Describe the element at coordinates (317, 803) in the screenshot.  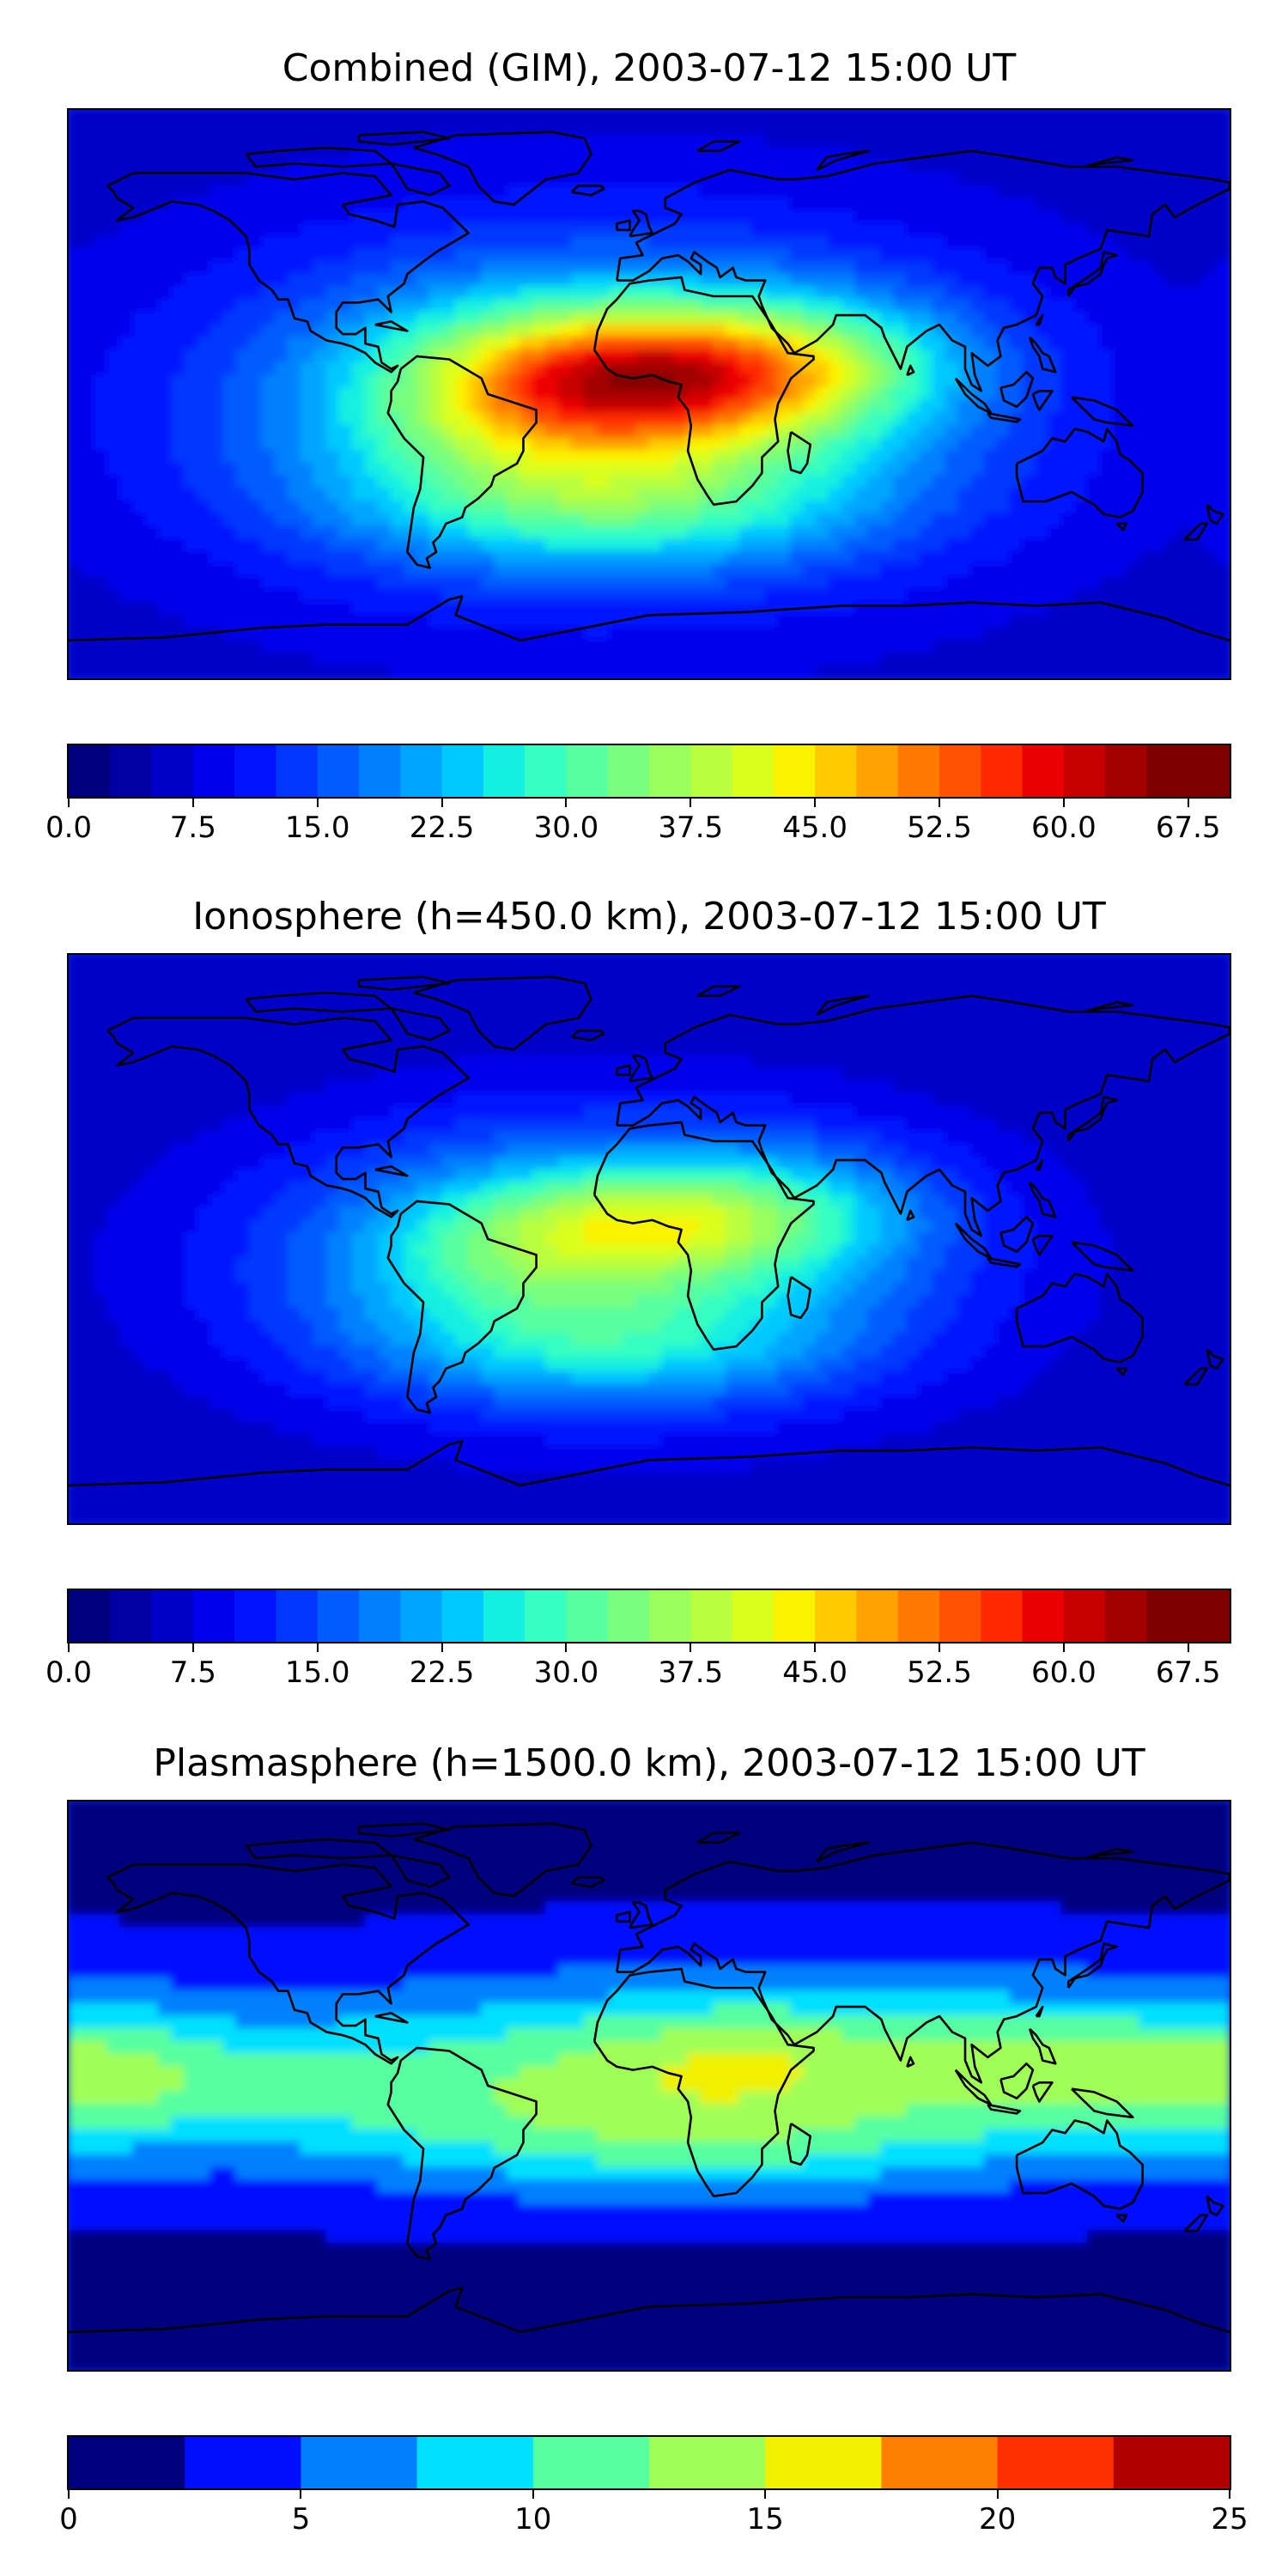
I see `tick-mark` at that location.